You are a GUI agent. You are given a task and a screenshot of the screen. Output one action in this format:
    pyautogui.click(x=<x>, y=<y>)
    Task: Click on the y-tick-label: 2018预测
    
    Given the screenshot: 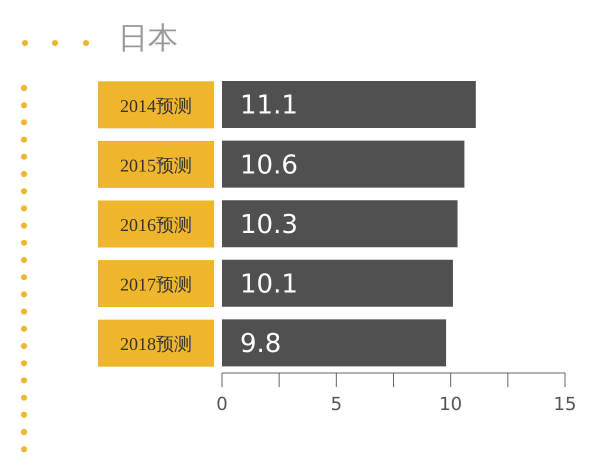 What is the action you would take?
    pyautogui.click(x=156, y=344)
    